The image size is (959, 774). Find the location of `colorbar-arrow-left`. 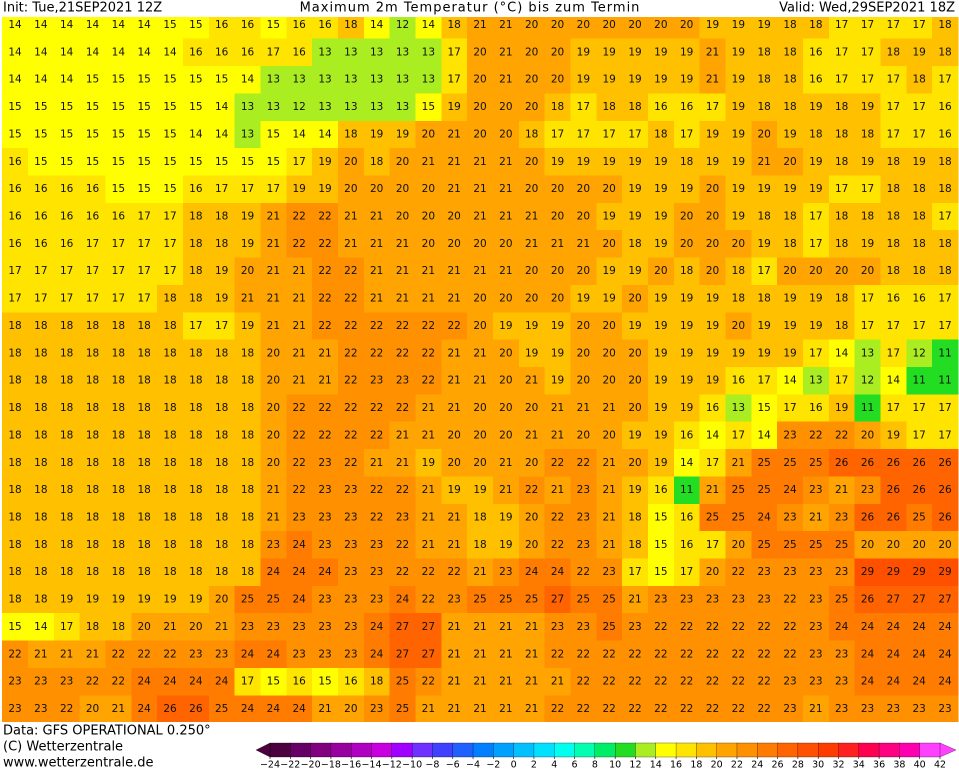

colorbar-arrow-left is located at coordinates (263, 750).